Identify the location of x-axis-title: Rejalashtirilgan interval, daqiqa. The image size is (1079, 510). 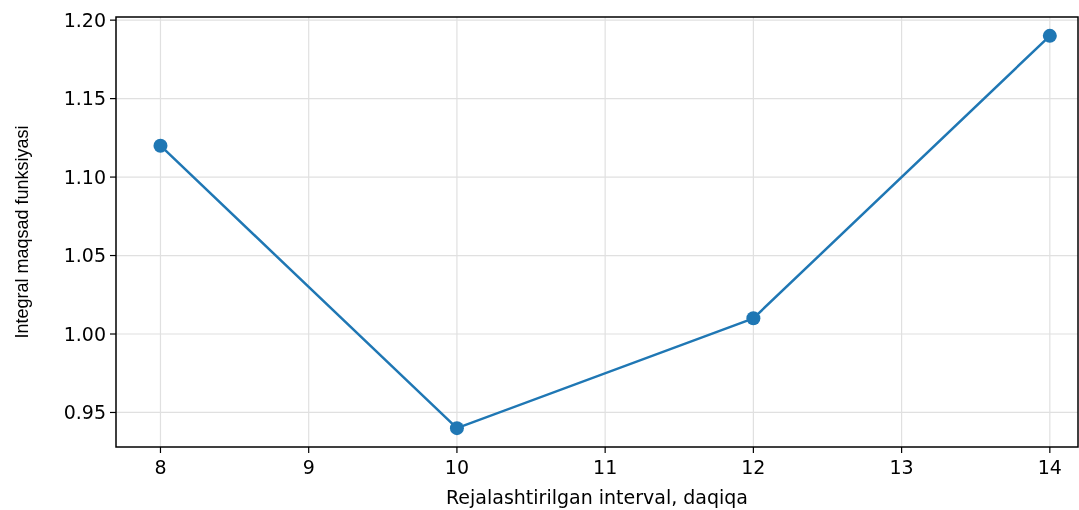
(597, 497).